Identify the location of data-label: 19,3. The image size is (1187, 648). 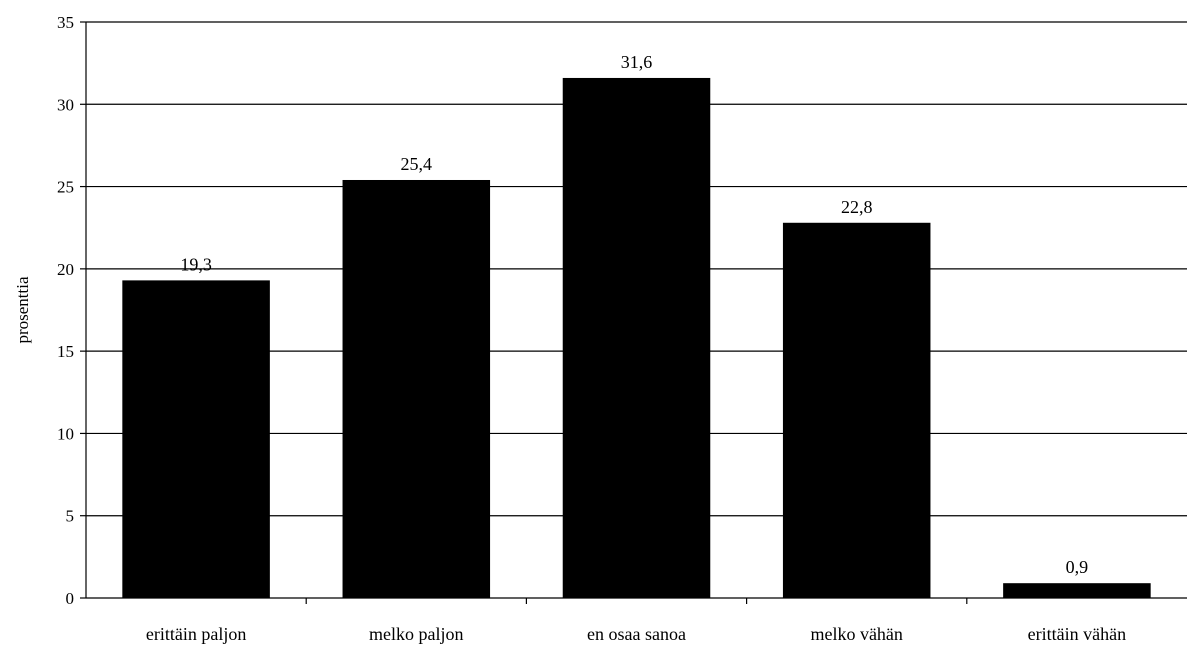
(196, 264).